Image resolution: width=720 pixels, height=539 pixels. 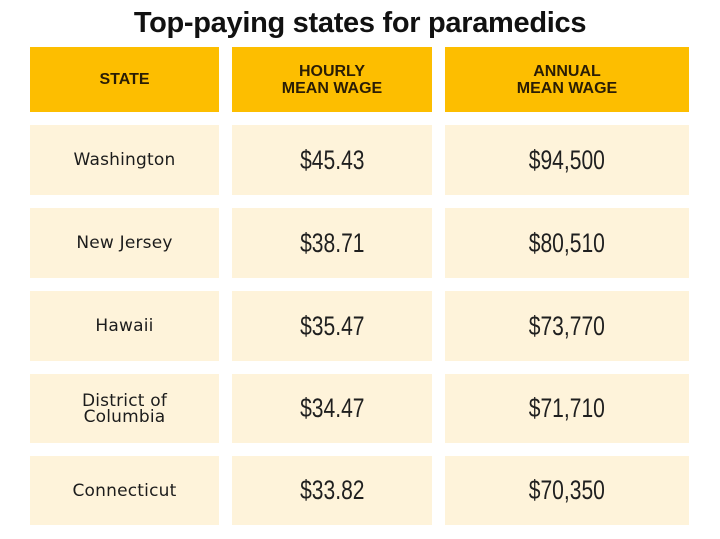 I want to click on table-row-state: Hawaii, so click(x=124, y=326).